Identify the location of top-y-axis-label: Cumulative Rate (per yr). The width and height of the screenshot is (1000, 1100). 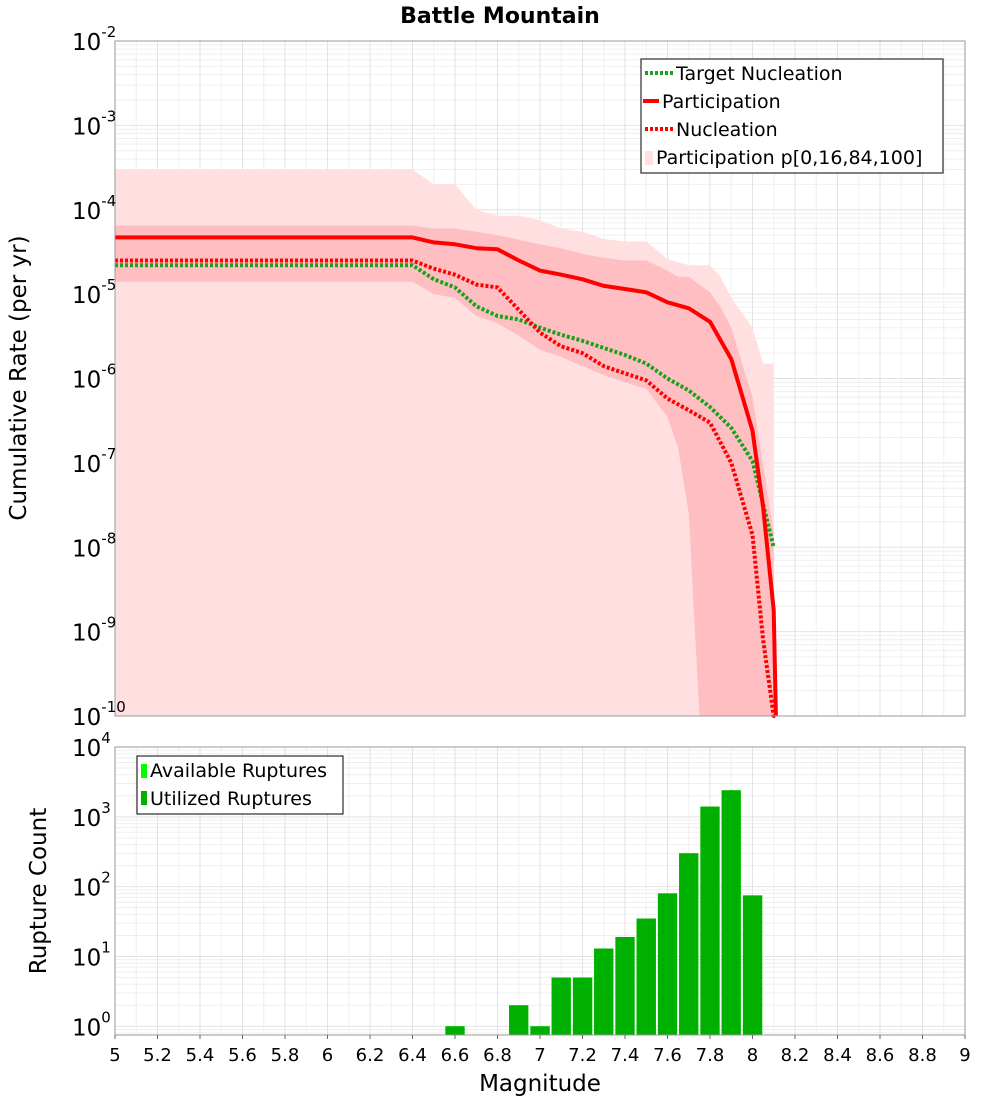
(19, 377).